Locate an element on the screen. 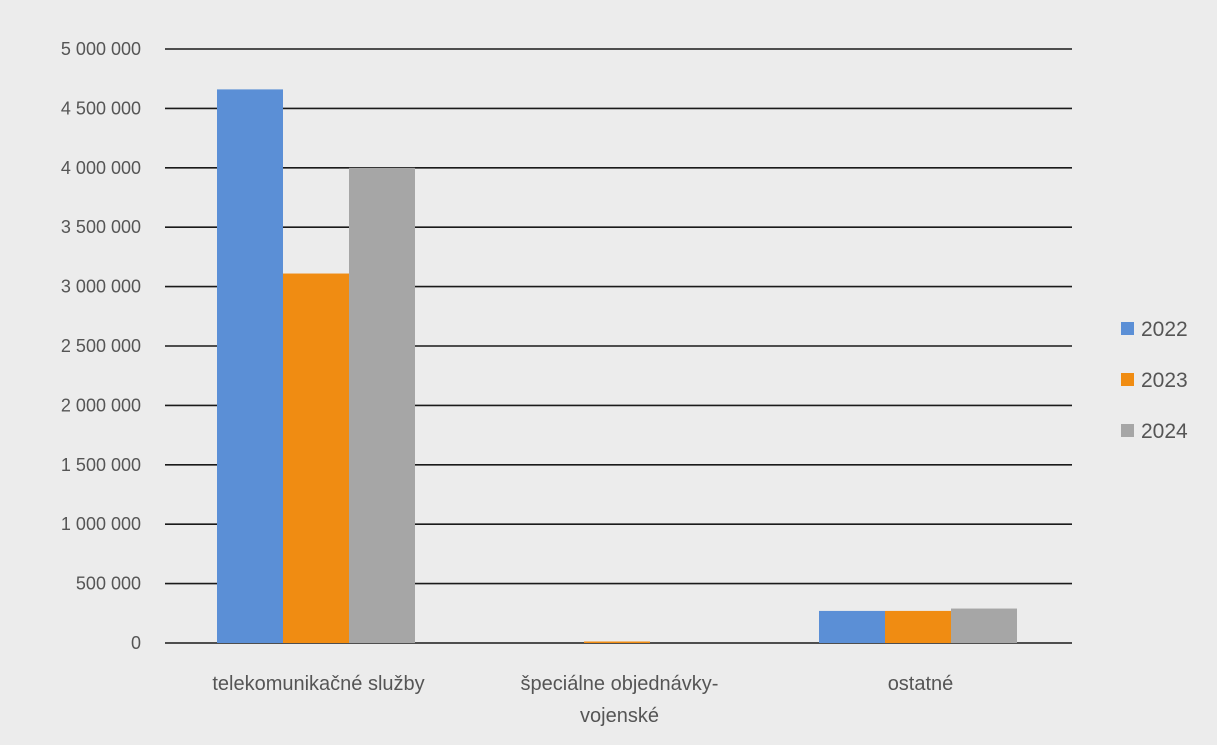 Image resolution: width=1217 pixels, height=745 pixels. y-tick-label: 500 000 is located at coordinates (108, 584).